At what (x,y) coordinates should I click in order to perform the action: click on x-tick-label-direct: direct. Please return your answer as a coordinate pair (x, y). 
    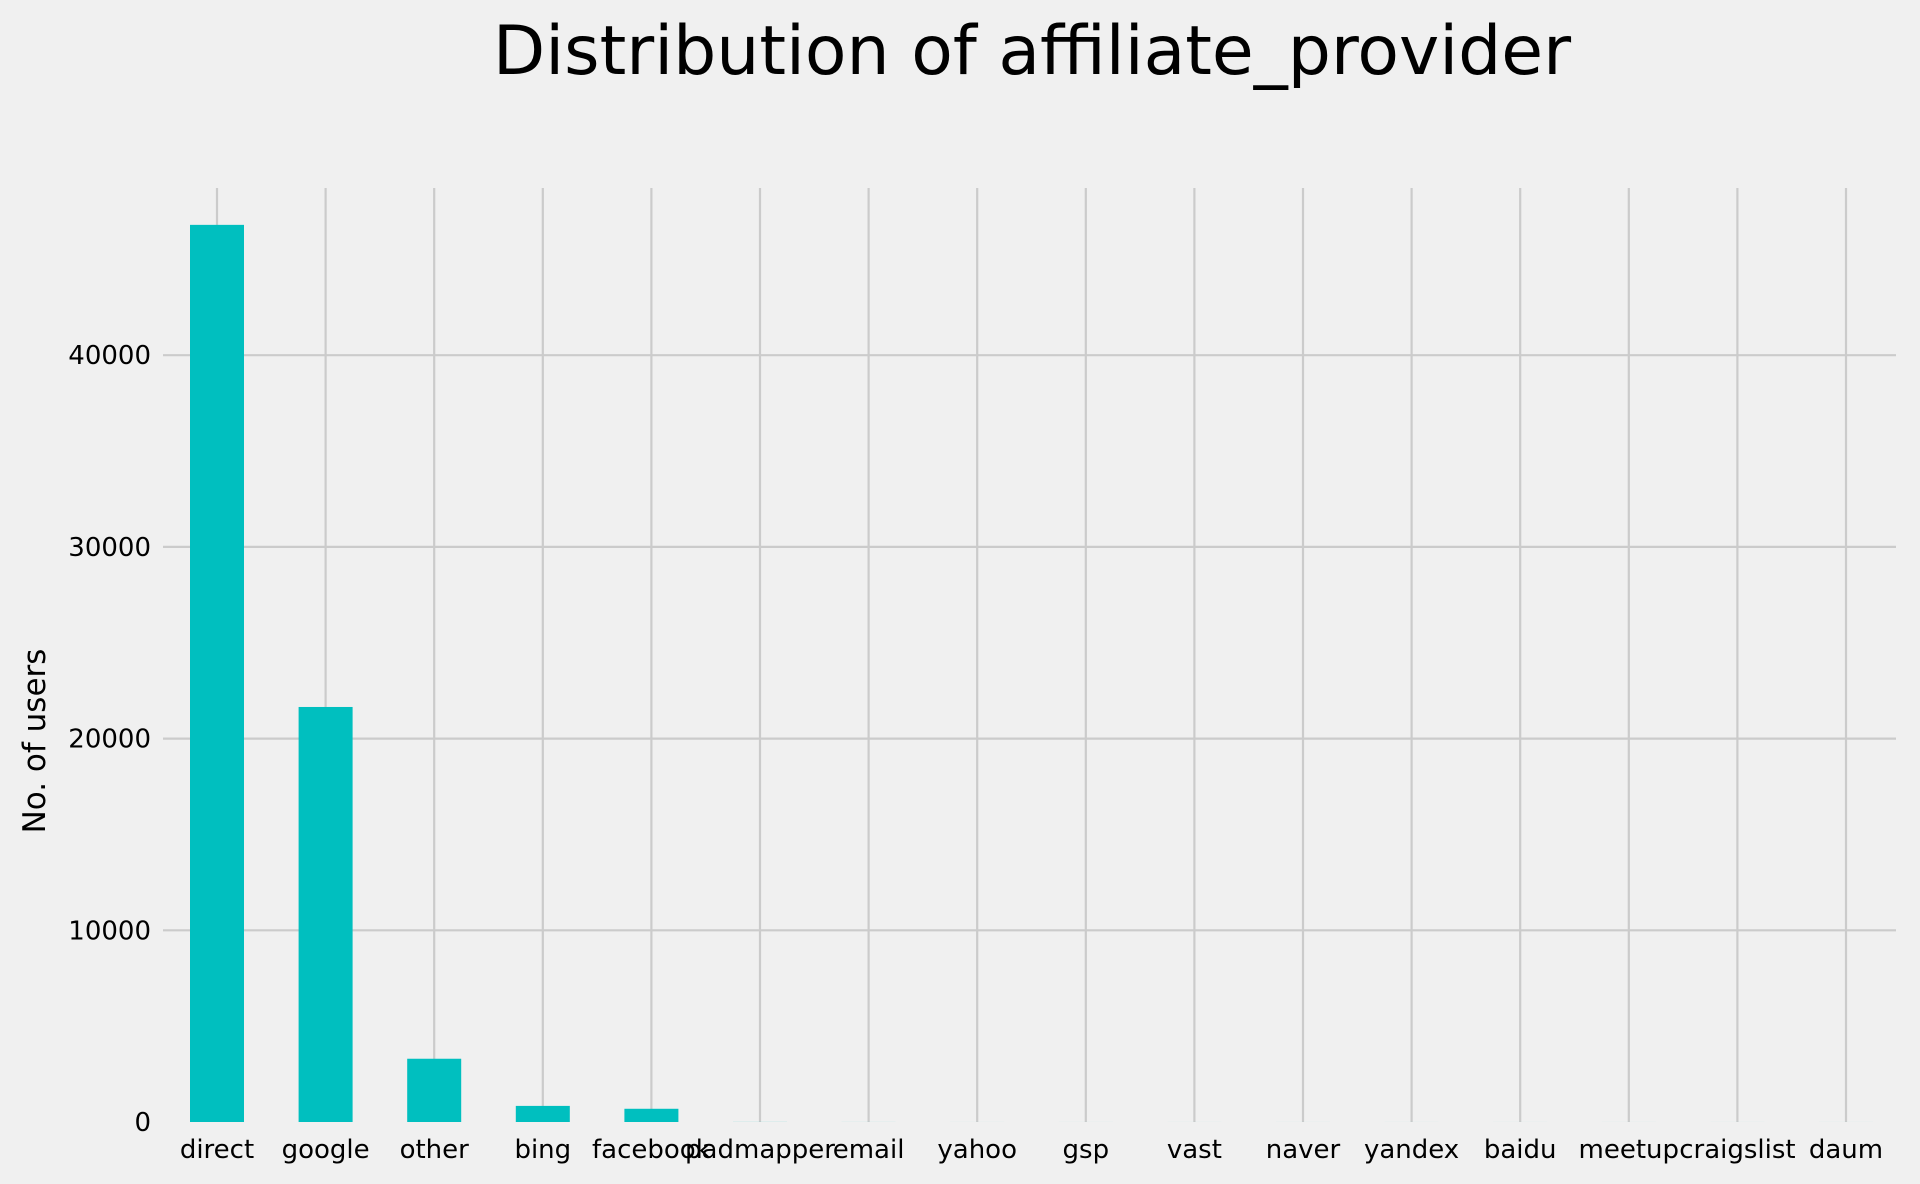
    Looking at the image, I should click on (217, 1150).